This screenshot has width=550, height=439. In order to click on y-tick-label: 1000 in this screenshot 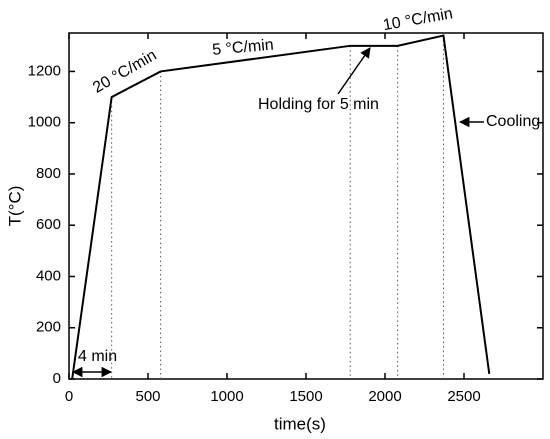, I will do `click(44, 122)`.